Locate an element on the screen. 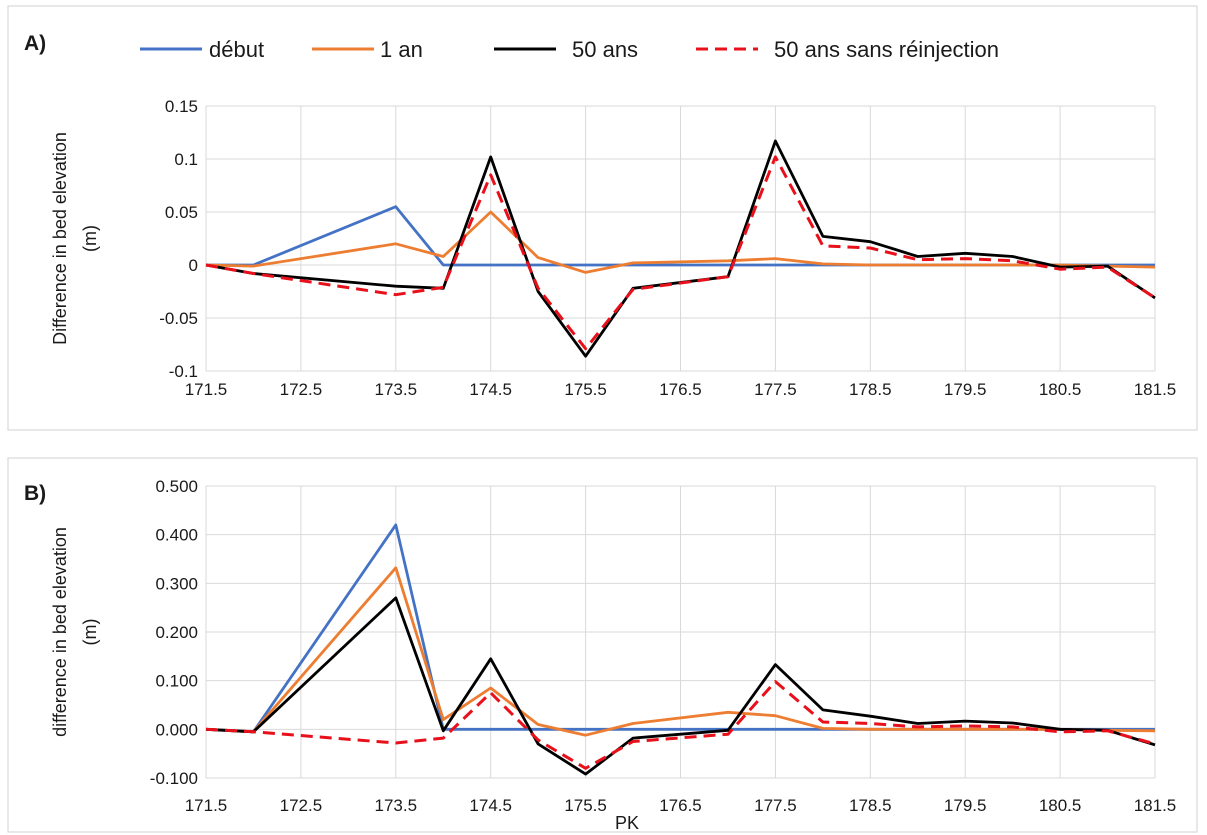 This screenshot has height=835, width=1207. y-tick-label: 0.500 is located at coordinates (176, 486).